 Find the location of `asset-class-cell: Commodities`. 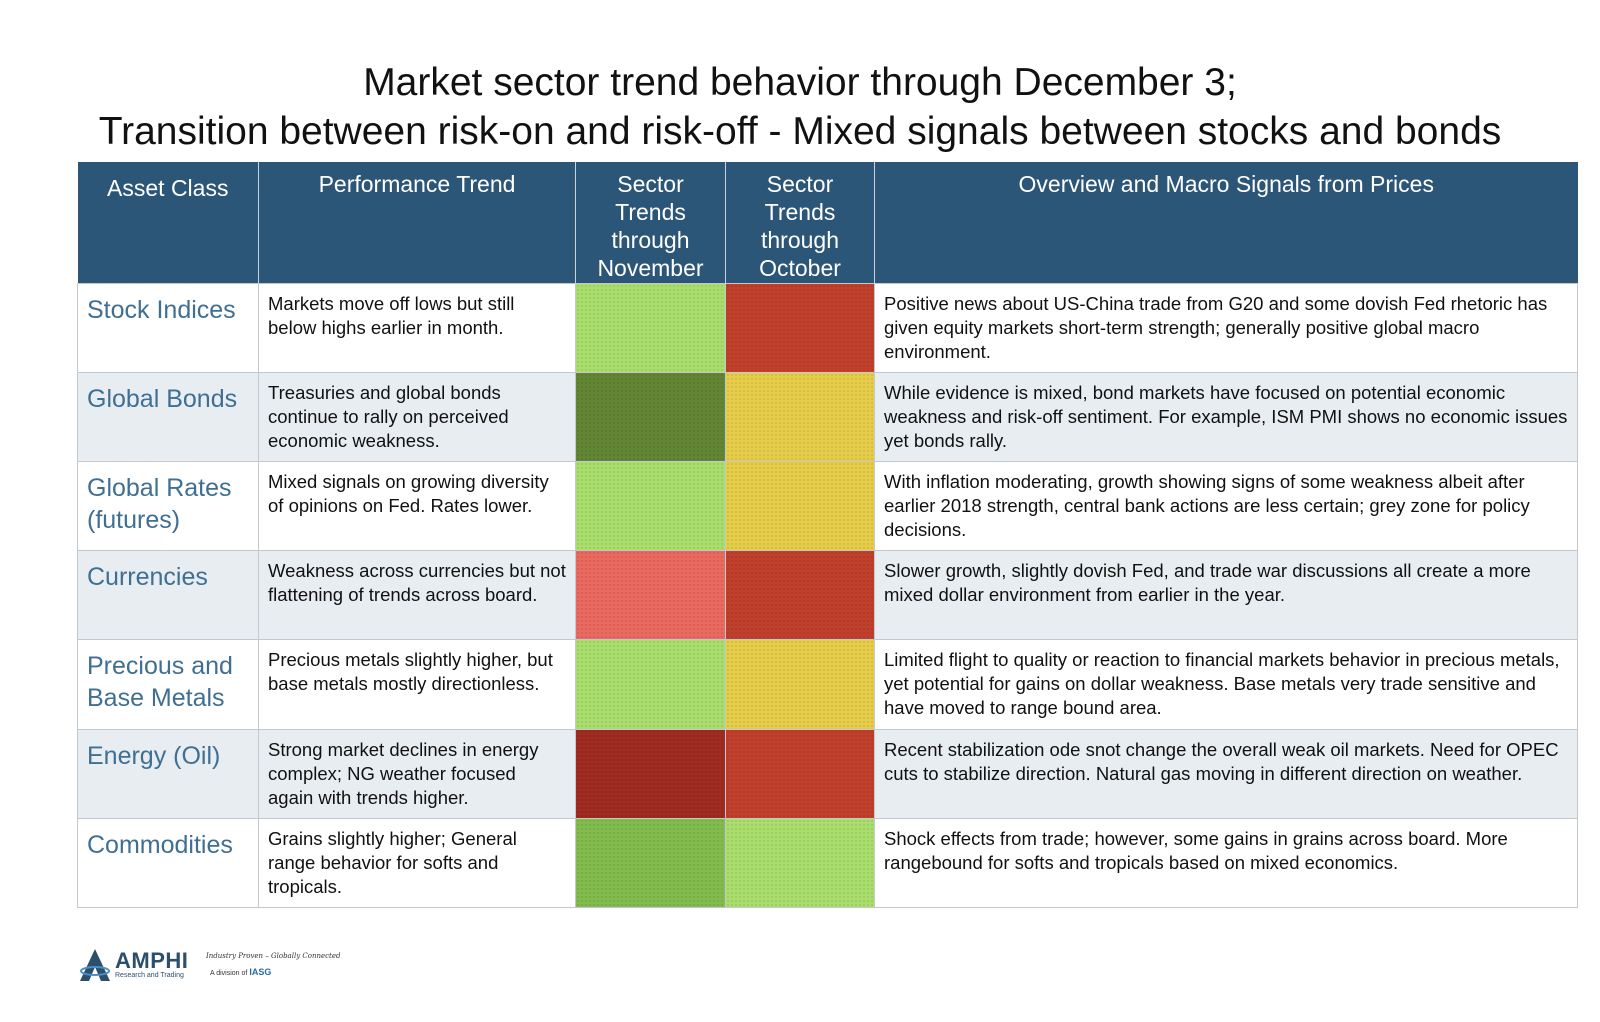

asset-class-cell: Commodities is located at coordinates (168, 863).